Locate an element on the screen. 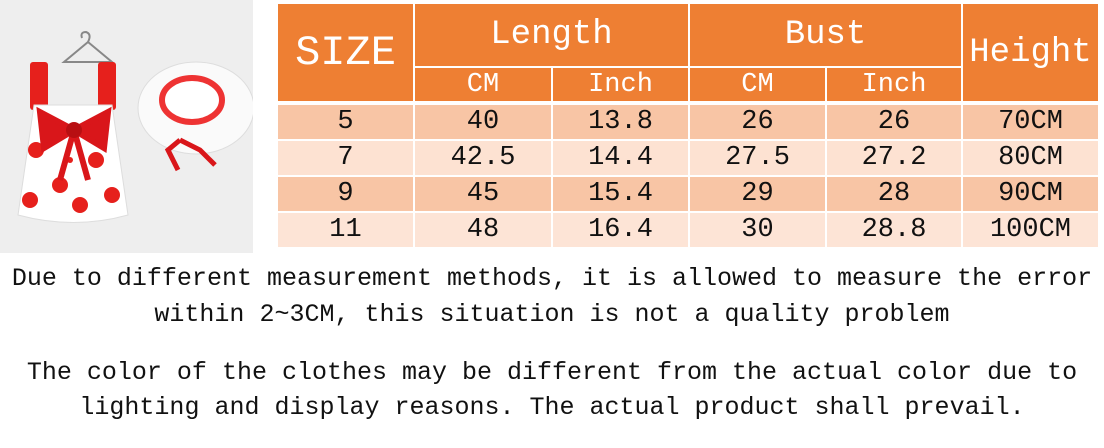  table-cell: 27.5 is located at coordinates (757, 158).